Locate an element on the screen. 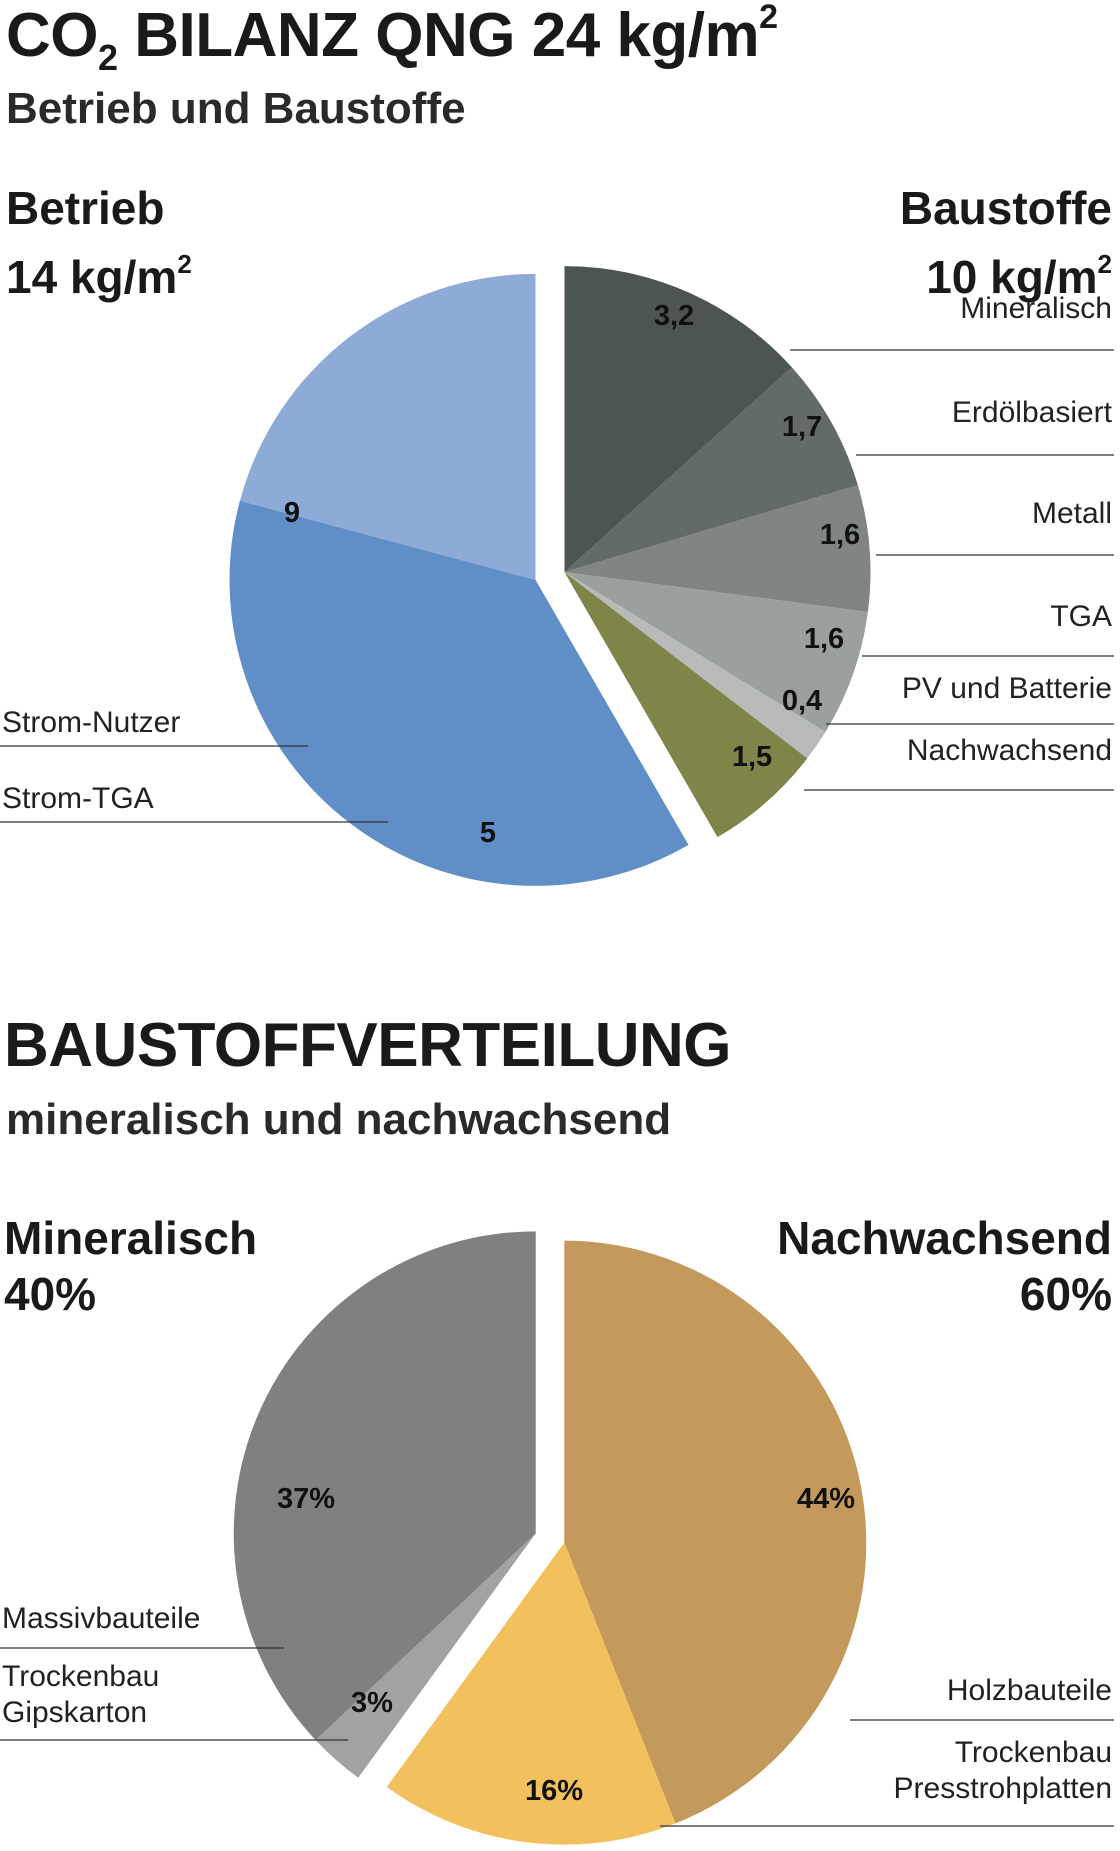 The image size is (1120, 1851). group-baustoffe: Baustoffe 10 kg/m2 is located at coordinates (1006, 242).